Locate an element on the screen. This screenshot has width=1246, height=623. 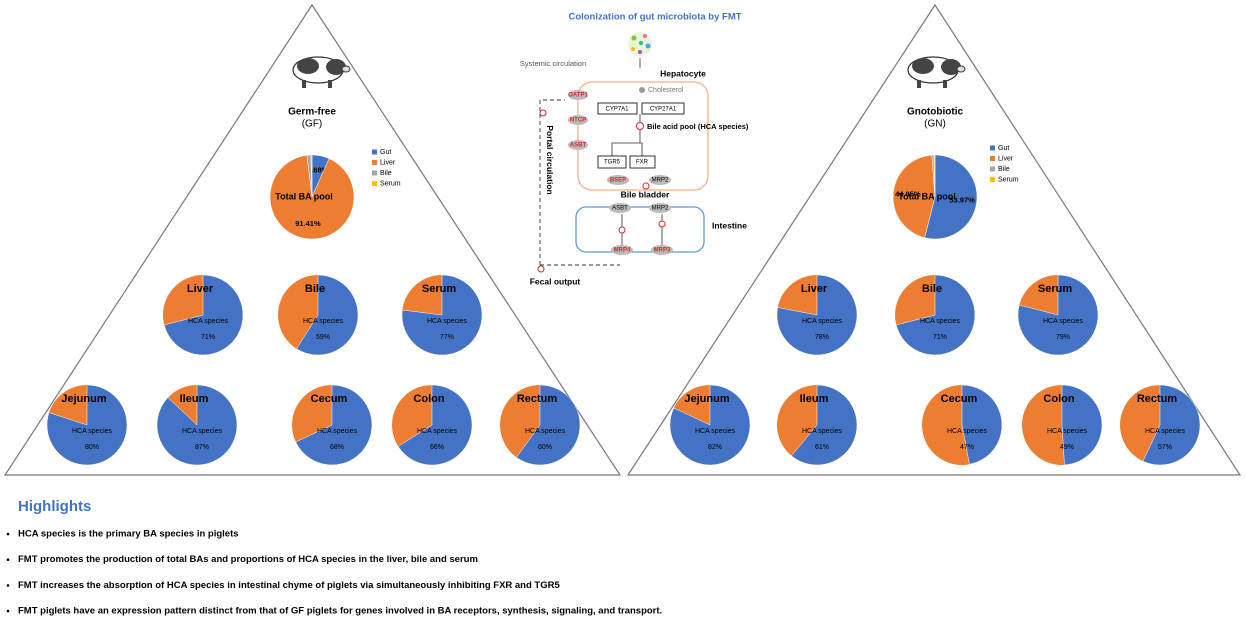
label: ASBT is located at coordinates (578, 146).